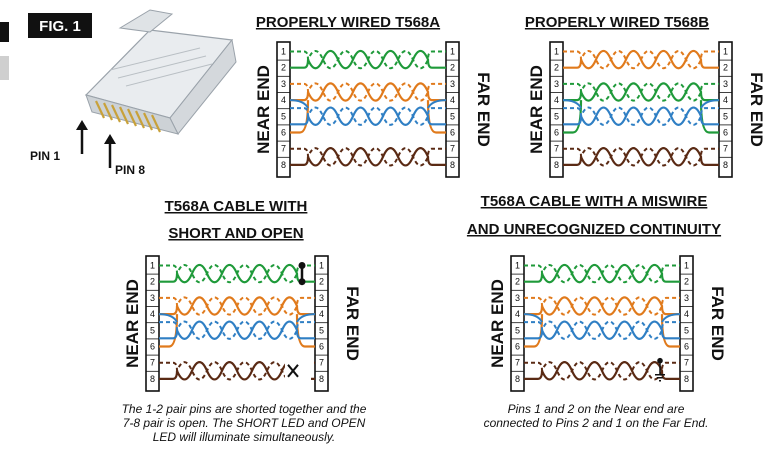 The width and height of the screenshot is (777, 460). What do you see at coordinates (130, 170) in the screenshot?
I see `pin-8-label: PIN 8` at bounding box center [130, 170].